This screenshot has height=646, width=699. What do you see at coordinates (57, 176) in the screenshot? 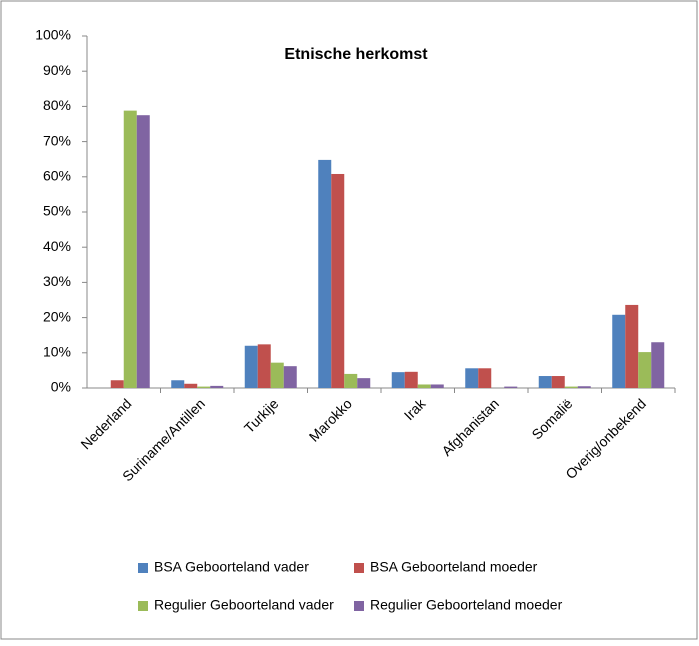
I see `y-tick-label: 60%` at bounding box center [57, 176].